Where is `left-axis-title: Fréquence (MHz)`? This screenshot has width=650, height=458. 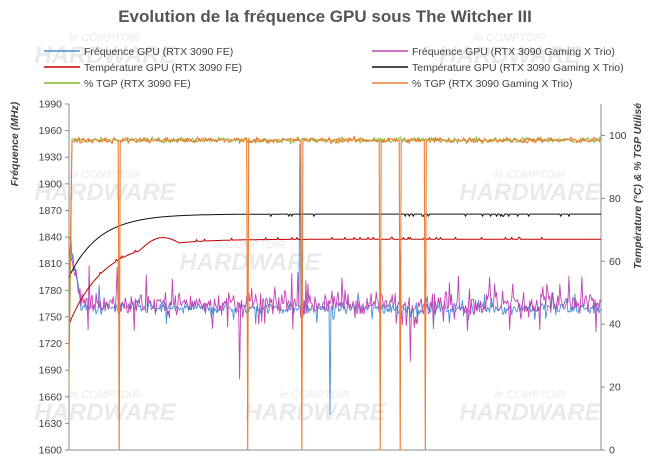 left-axis-title: Fréquence (MHz) is located at coordinates (15, 143).